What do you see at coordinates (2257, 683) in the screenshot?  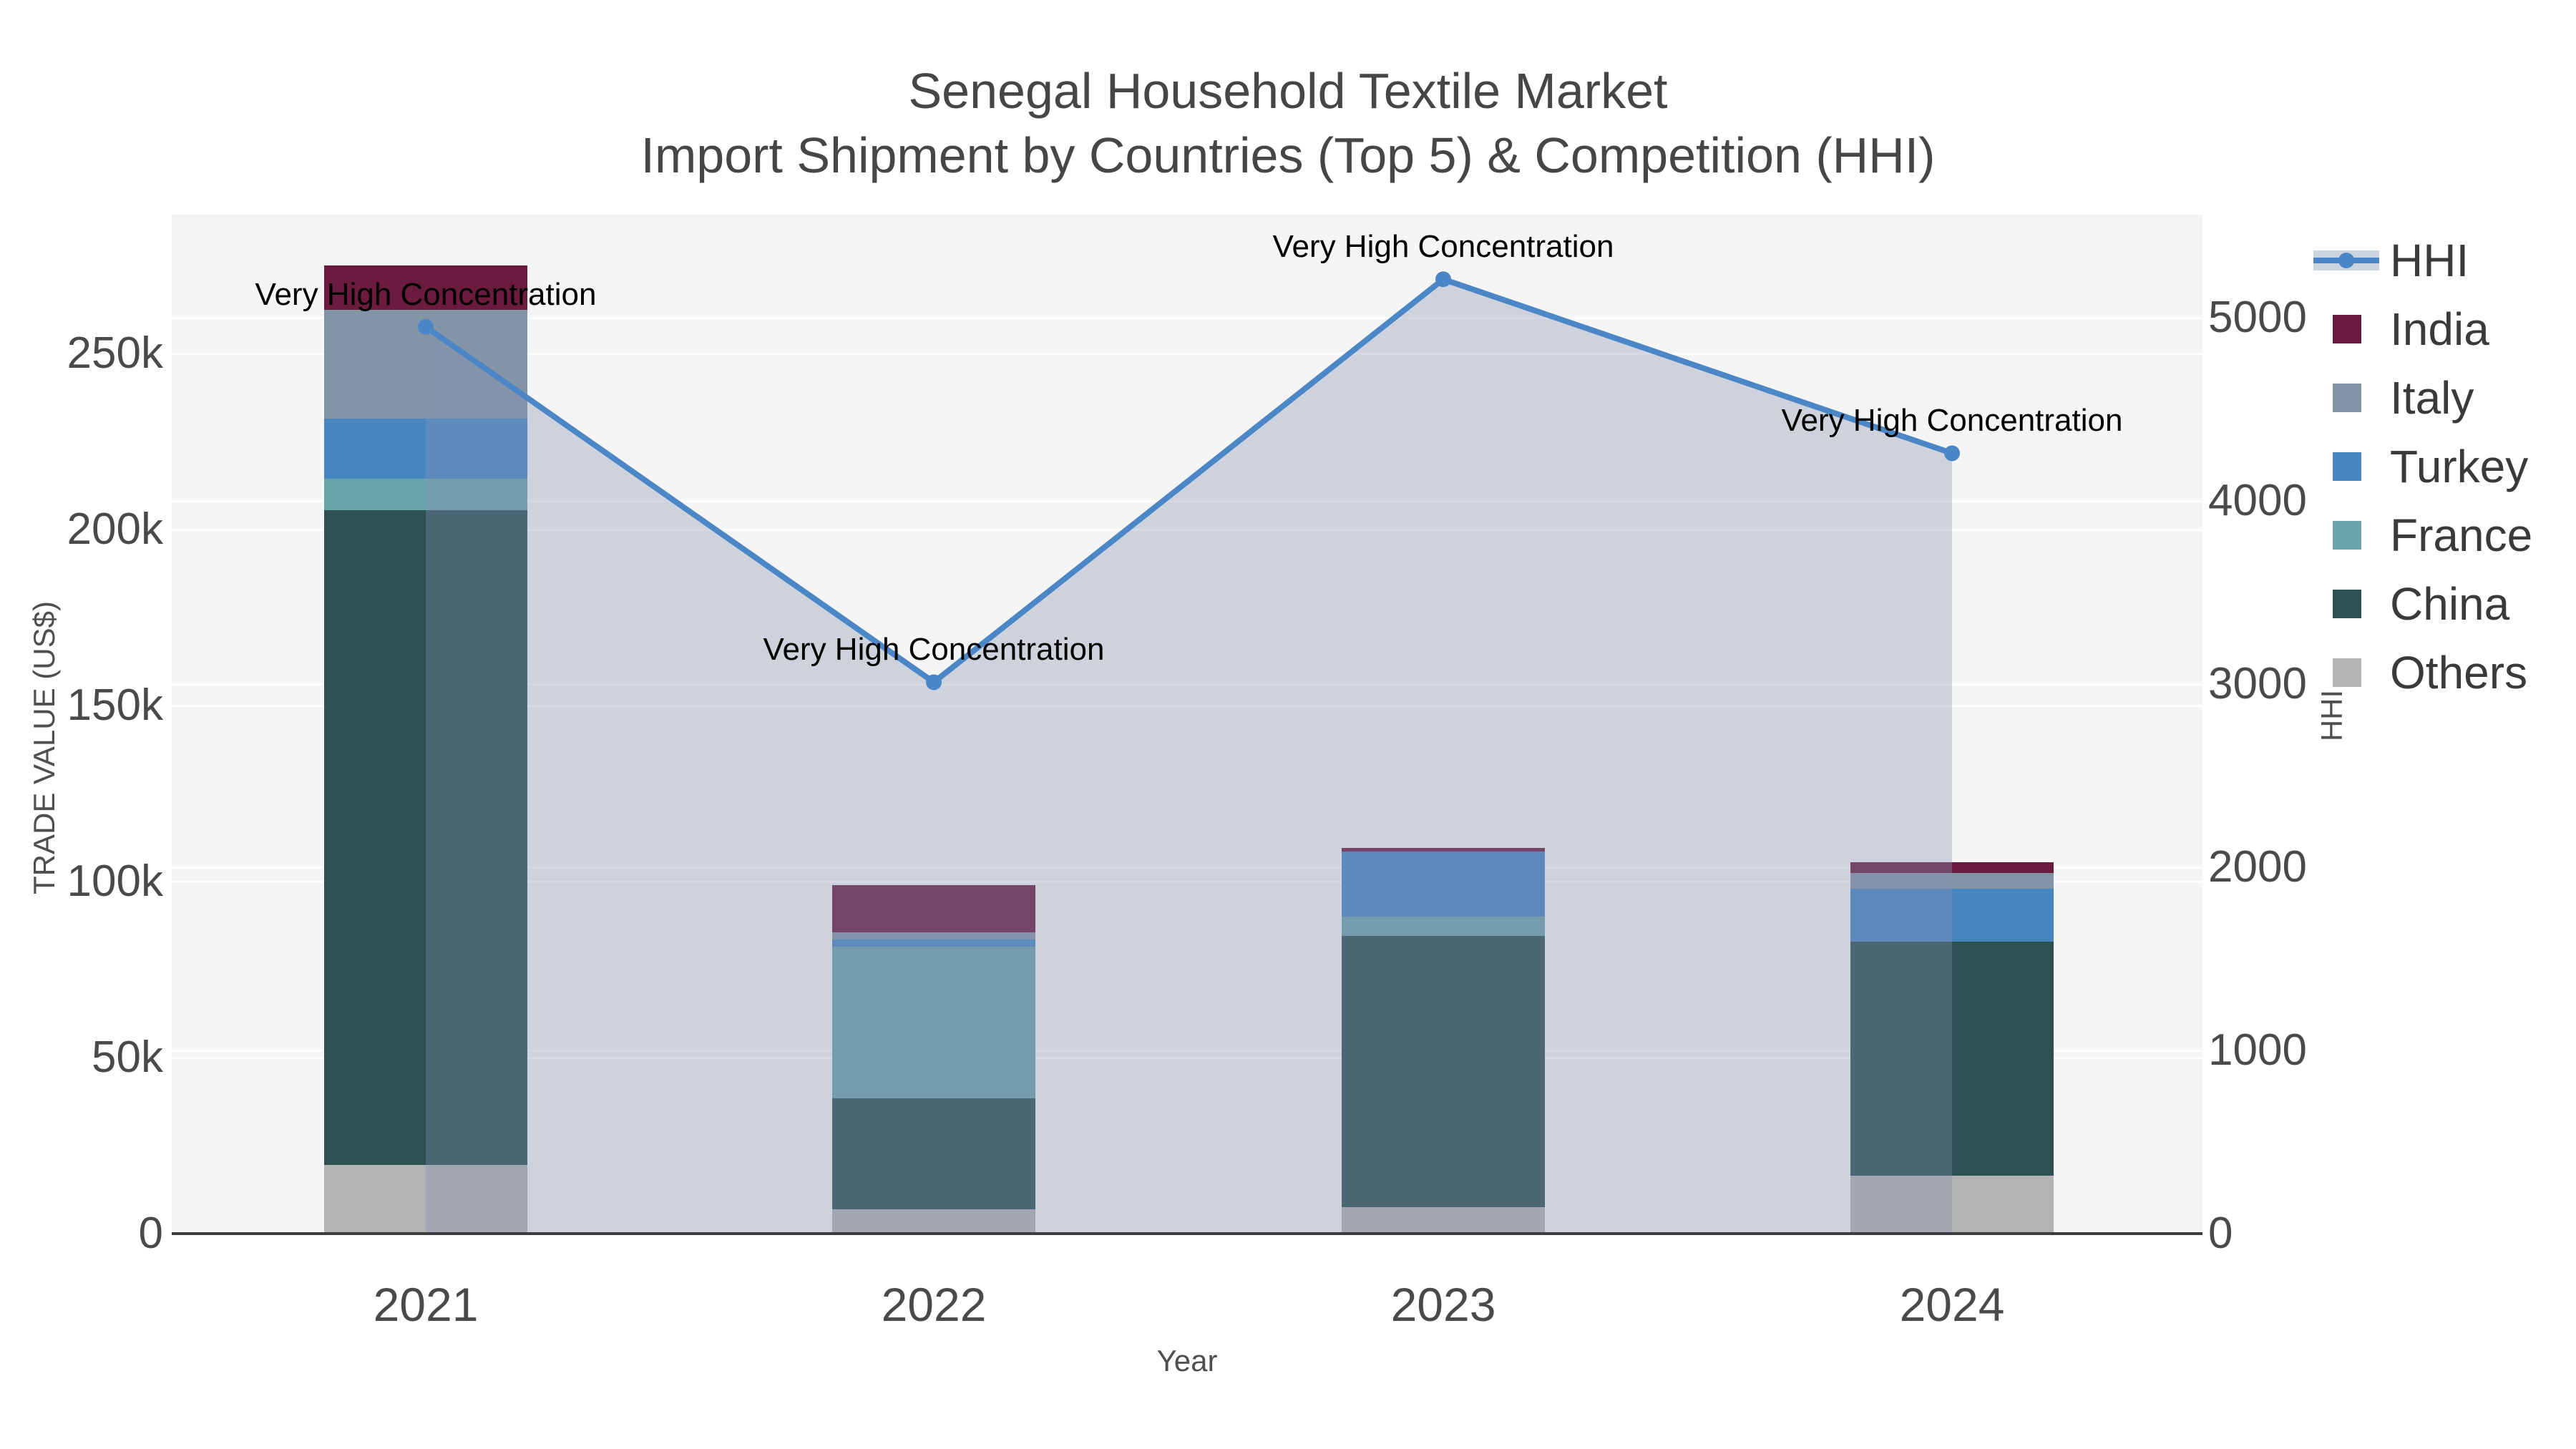 I see `y-right-tick-label: 3000` at bounding box center [2257, 683].